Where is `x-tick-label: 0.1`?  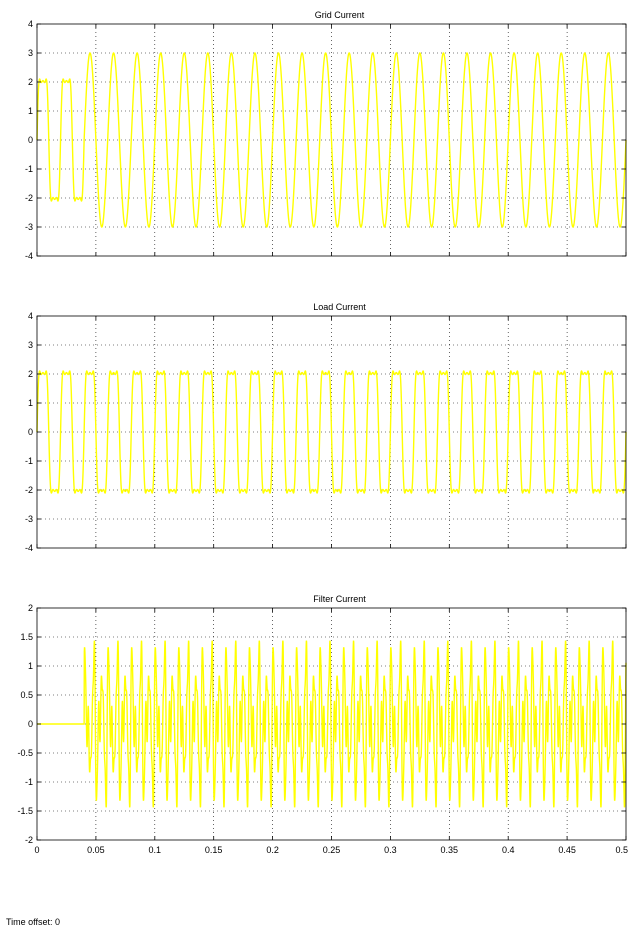 x-tick-label: 0.1 is located at coordinates (155, 850).